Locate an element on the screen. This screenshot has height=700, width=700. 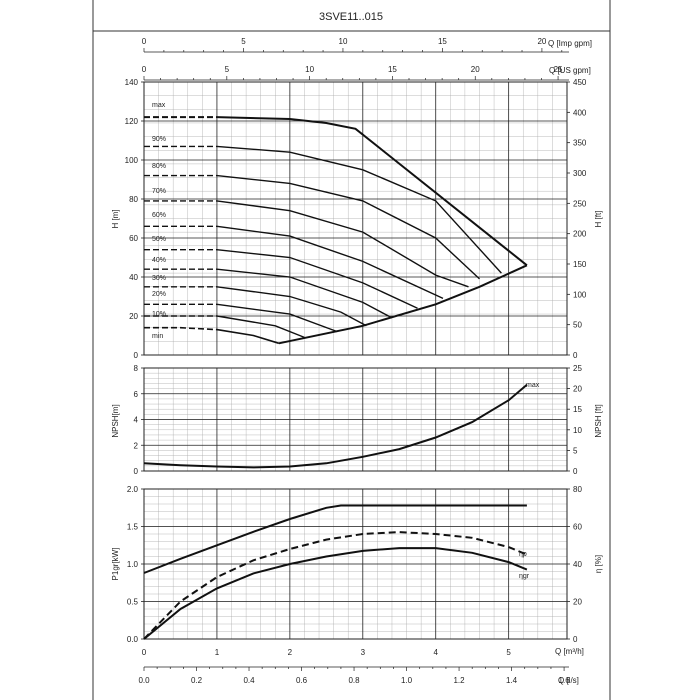
us-gpm-tick-label: 15 is located at coordinates (392, 69).